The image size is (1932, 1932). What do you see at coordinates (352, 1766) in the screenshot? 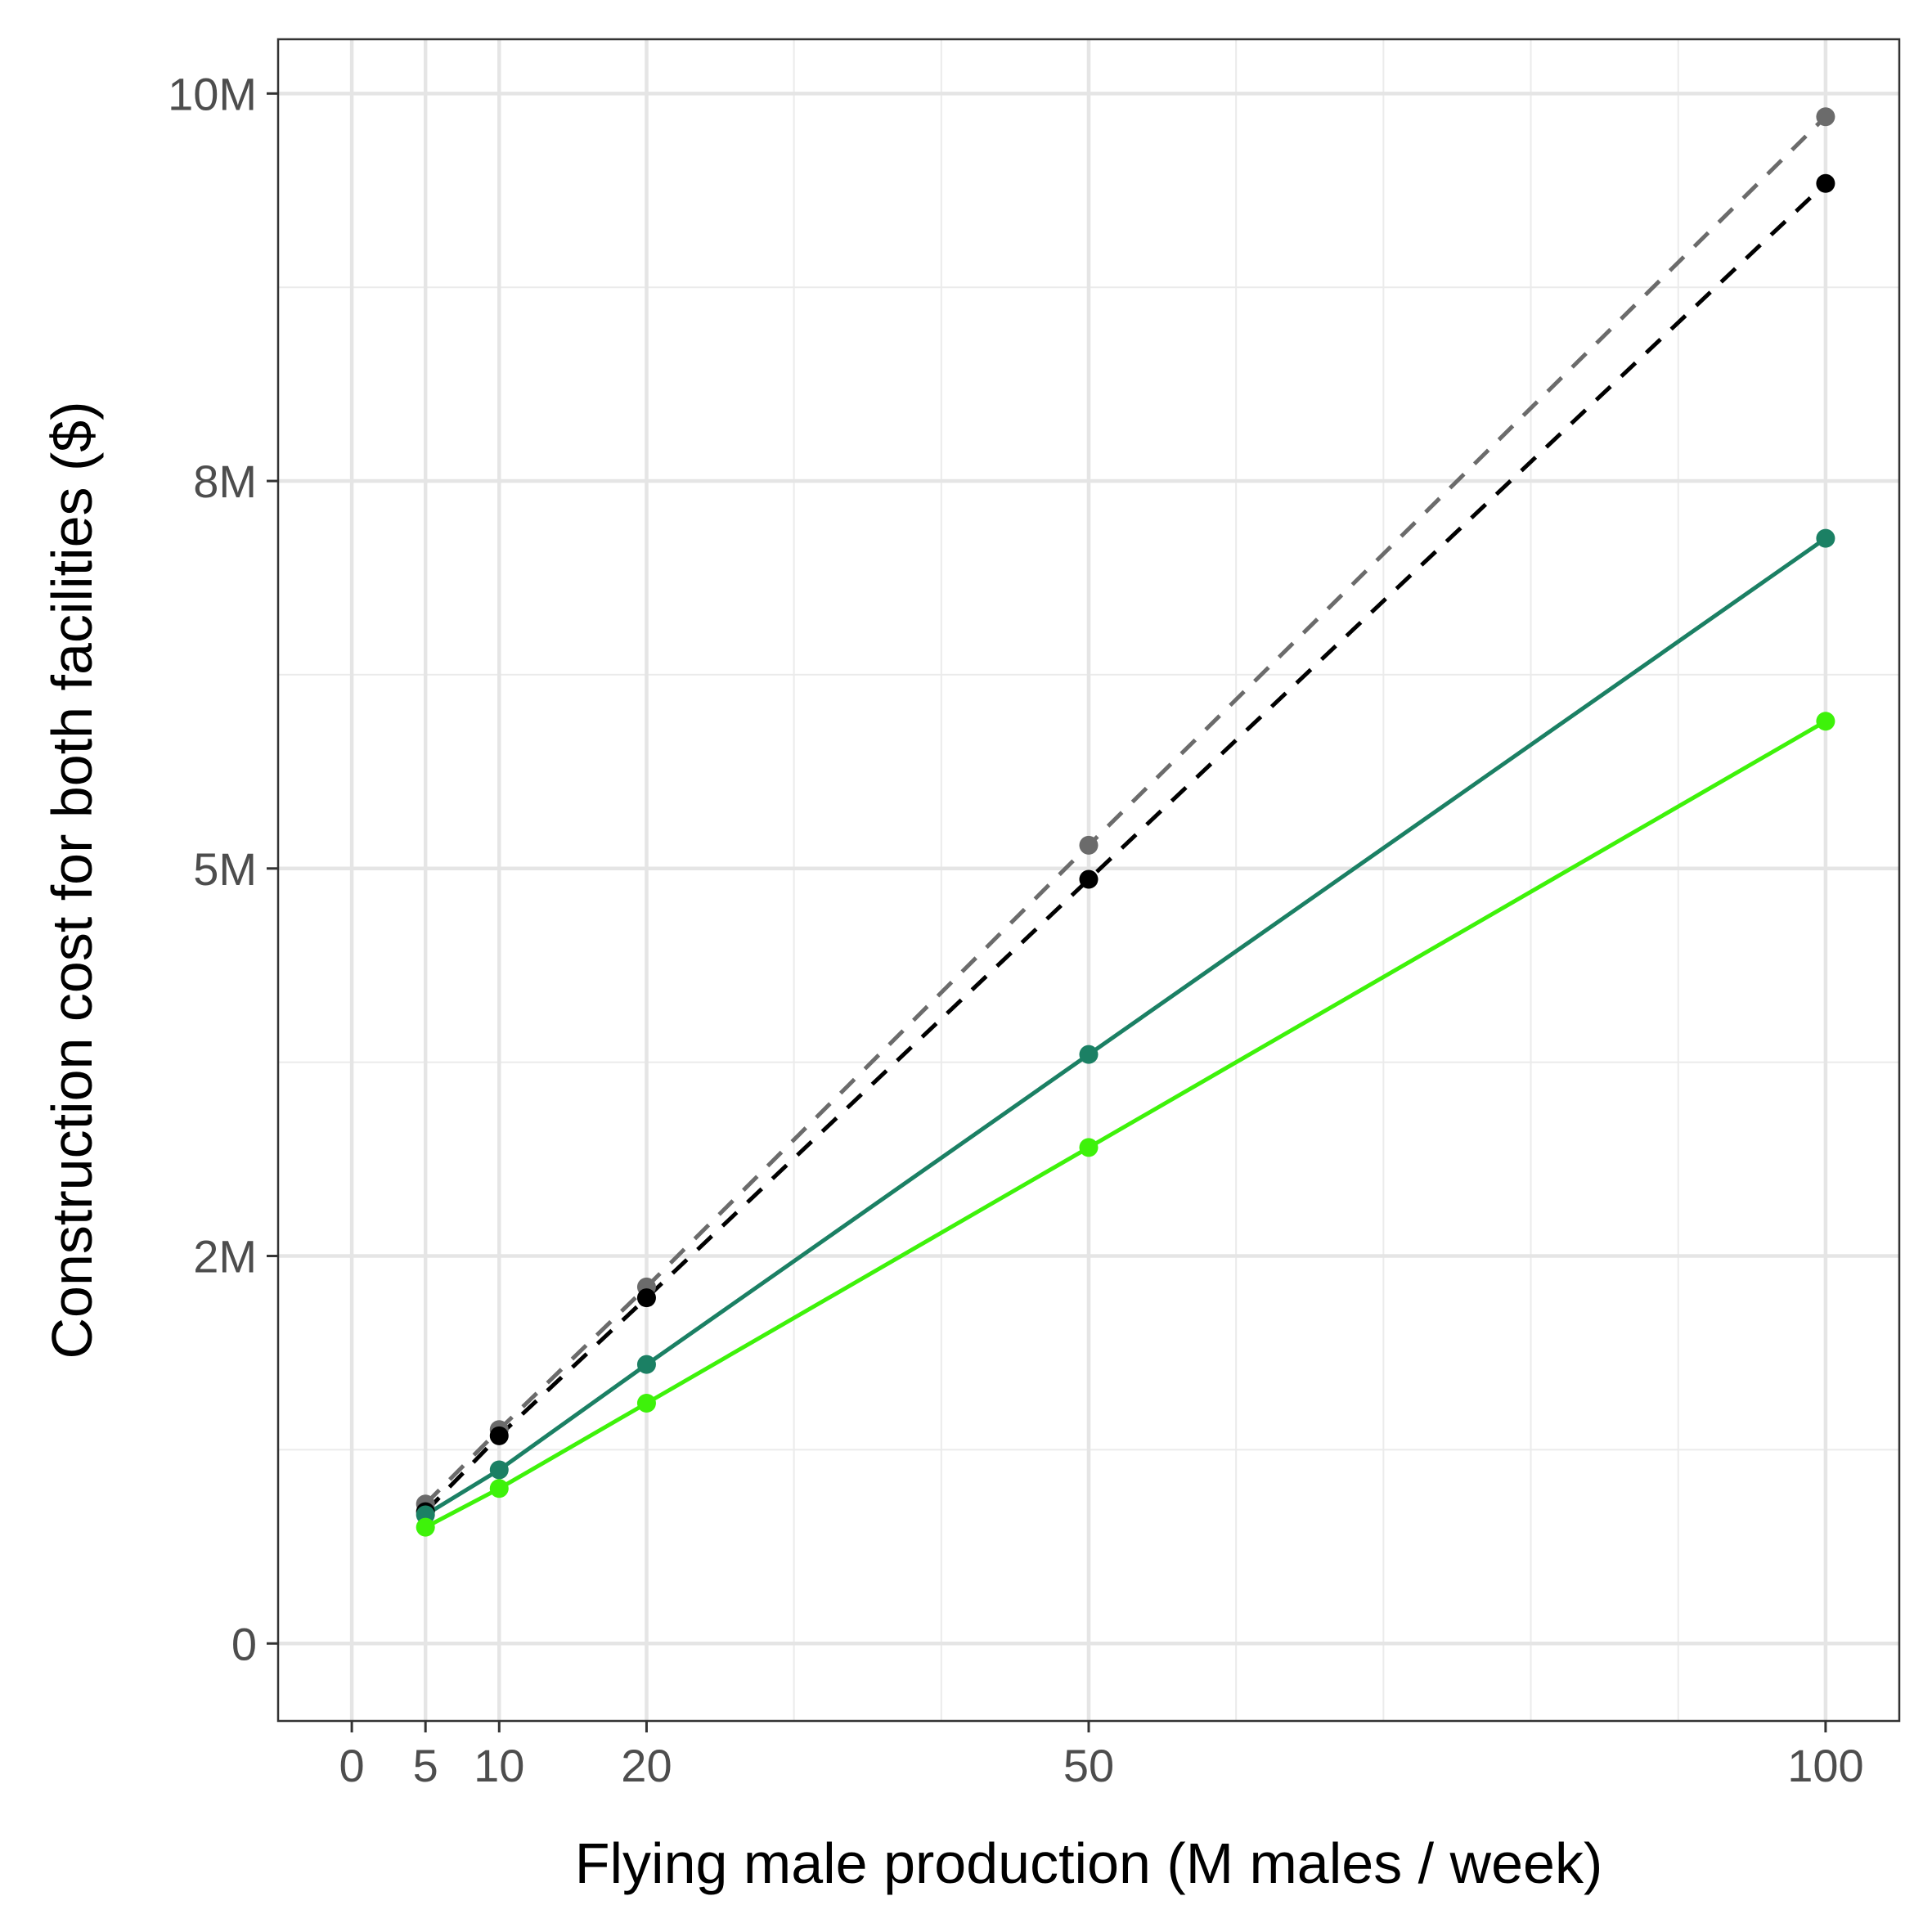
I see `x-tick-label: 0` at bounding box center [352, 1766].